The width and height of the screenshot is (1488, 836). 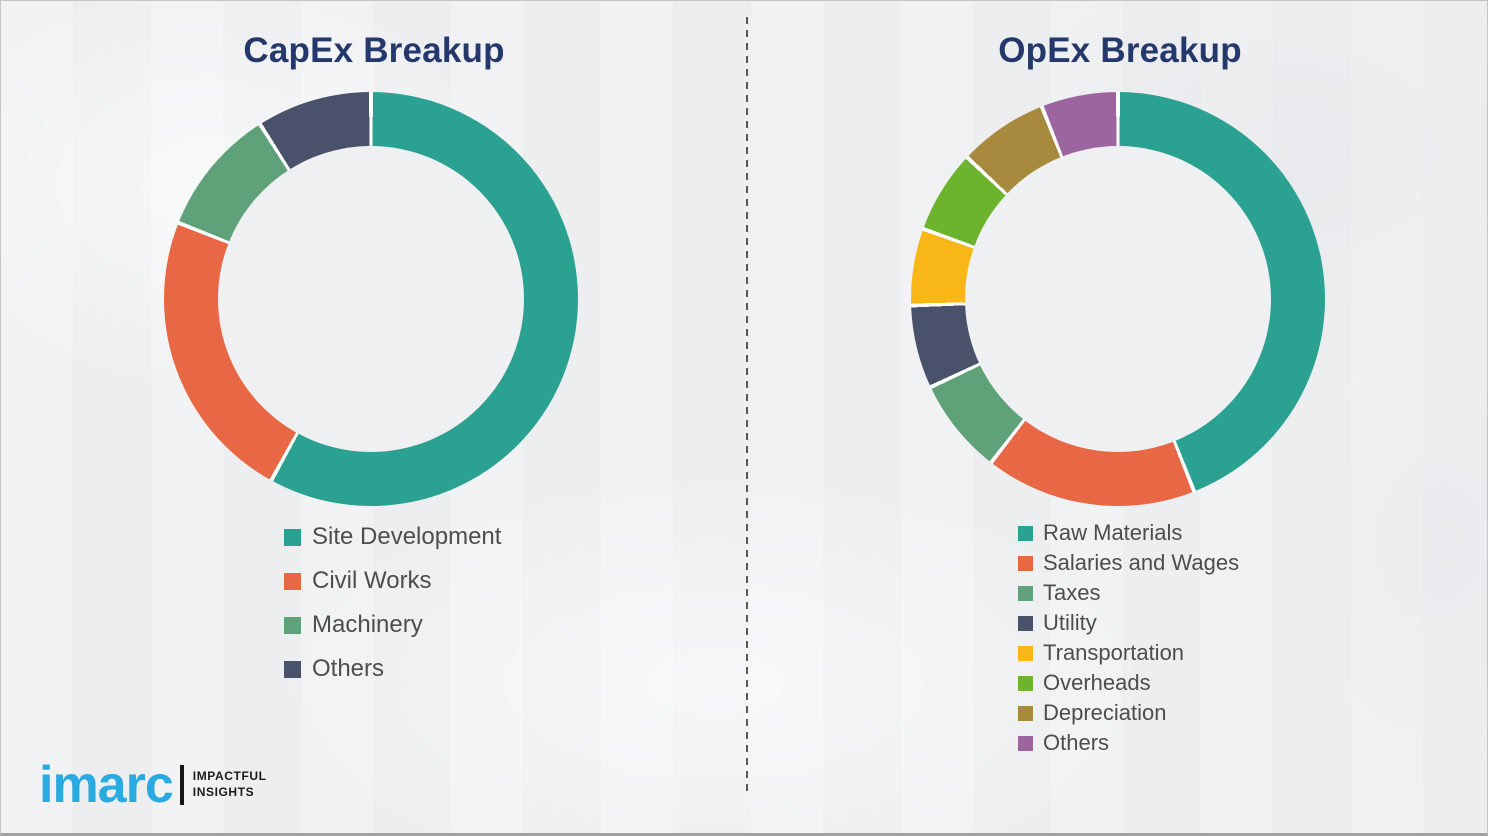 I want to click on legend-item-machinery: Machinery, so click(x=392, y=625).